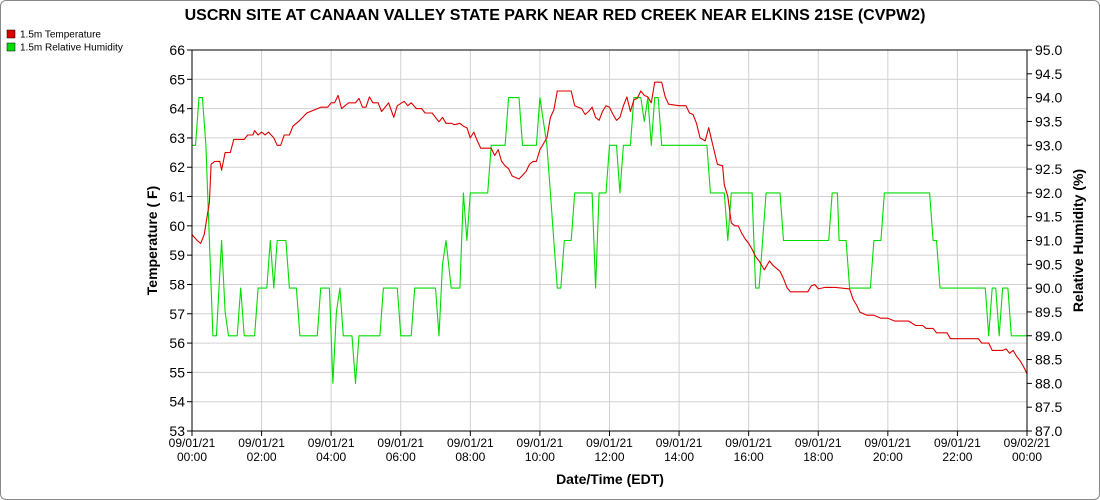 The image size is (1100, 500). Describe the element at coordinates (177, 255) in the screenshot. I see `y-left-tick-label: 59` at that location.